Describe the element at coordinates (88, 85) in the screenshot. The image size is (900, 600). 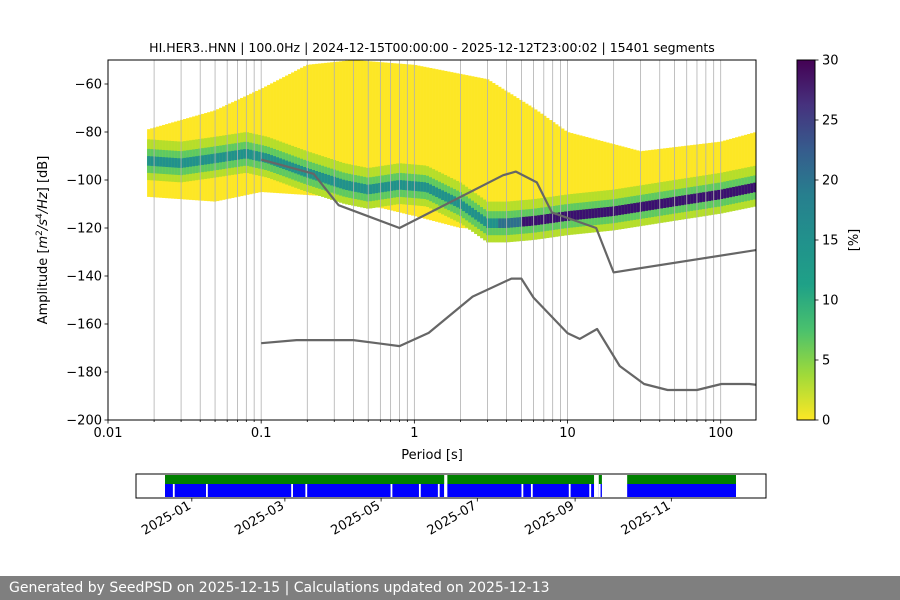
I see `y-tick-label: −60` at that location.